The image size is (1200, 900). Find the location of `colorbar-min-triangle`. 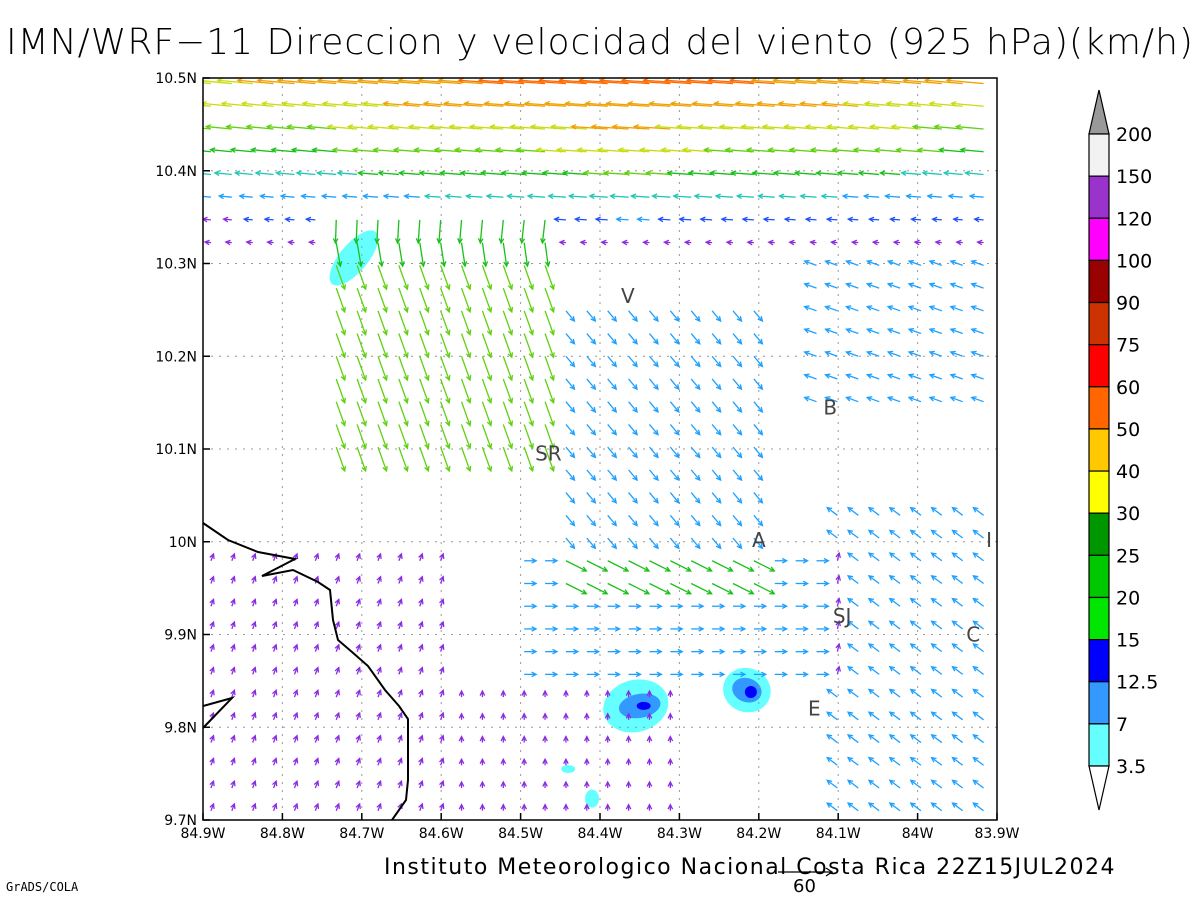

colorbar-min-triangle is located at coordinates (1099, 788).